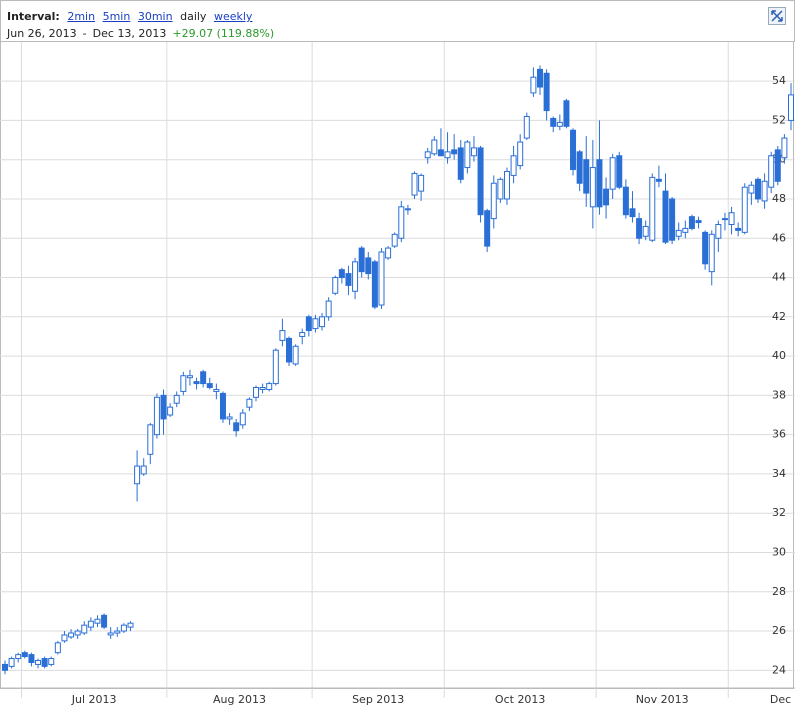 Image resolution: width=795 pixels, height=711 pixels. Describe the element at coordinates (662, 699) in the screenshot. I see `x-tick-label: Nov 2013` at that location.